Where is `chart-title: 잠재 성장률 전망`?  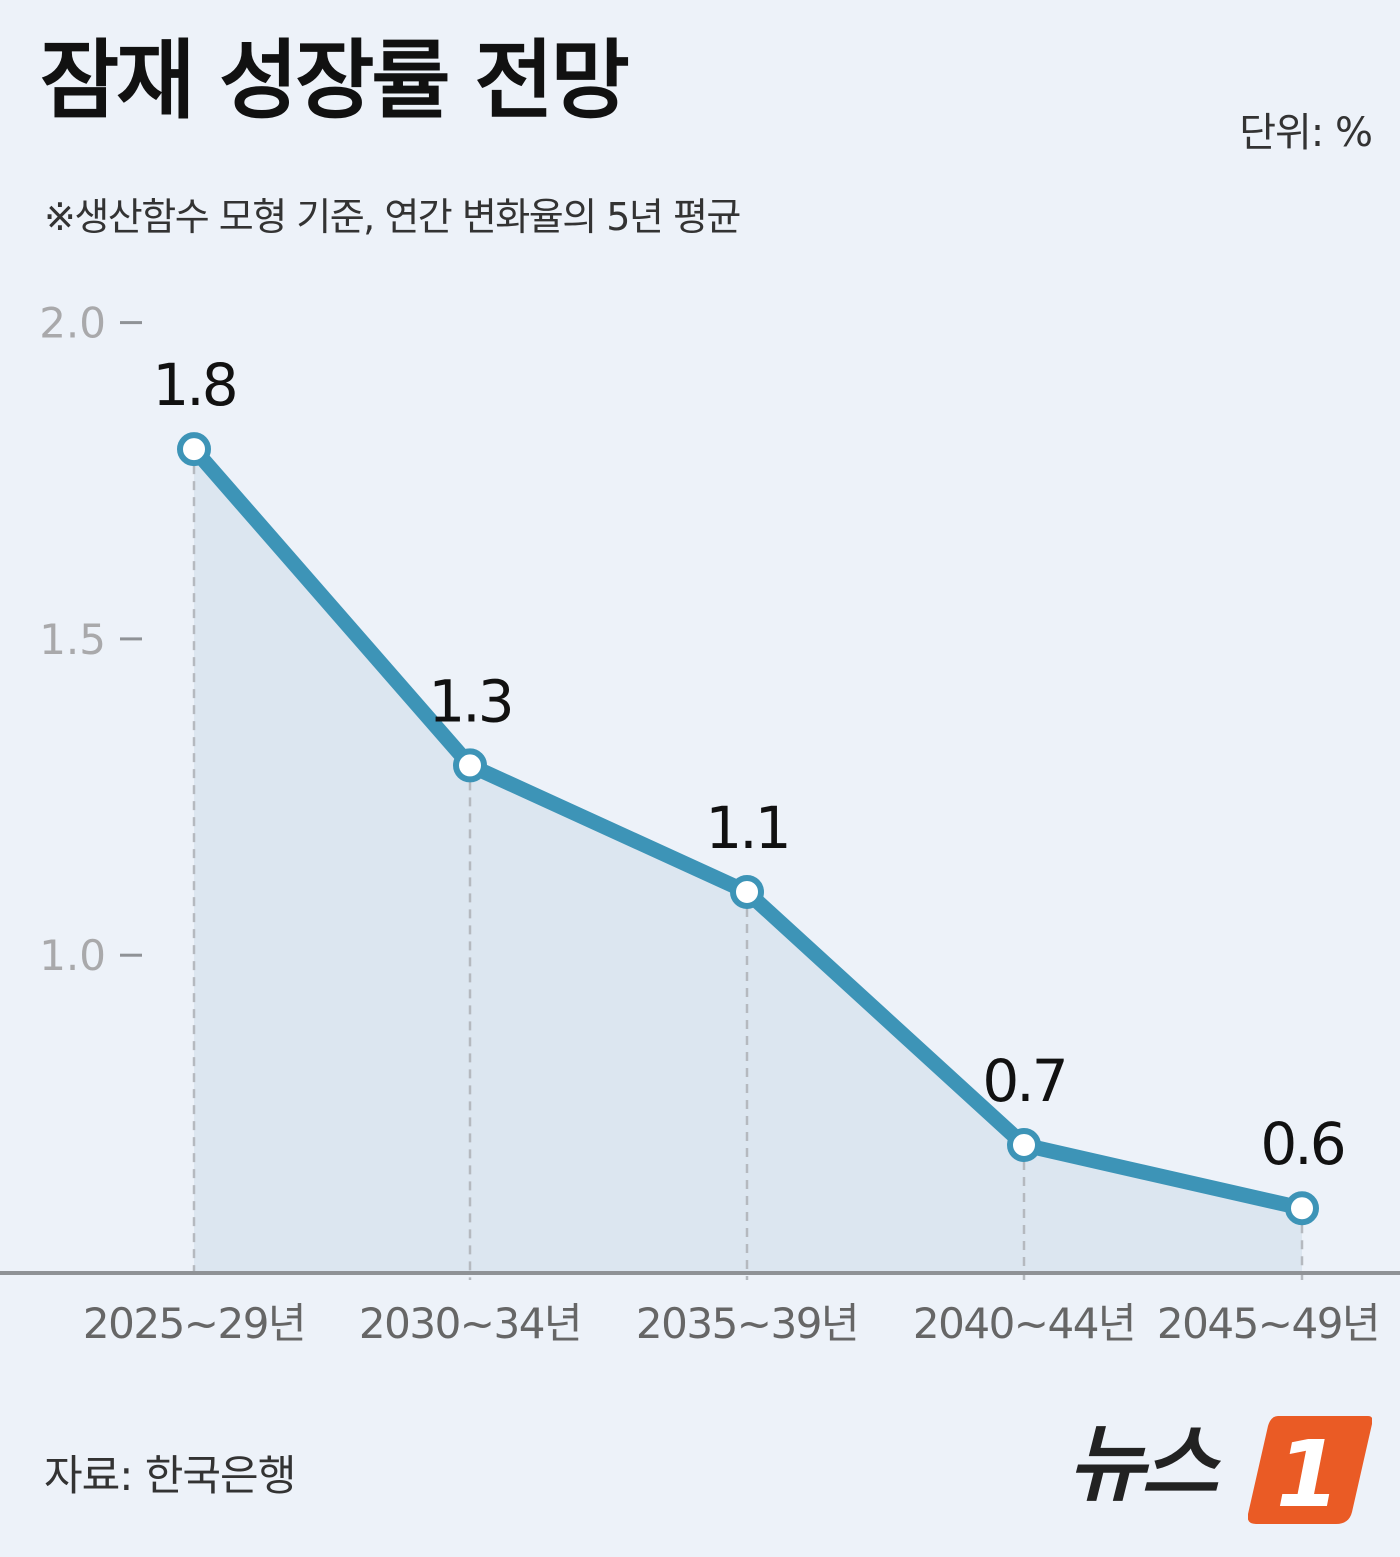
chart-title: 잠재 성장률 전망 is located at coordinates (335, 81).